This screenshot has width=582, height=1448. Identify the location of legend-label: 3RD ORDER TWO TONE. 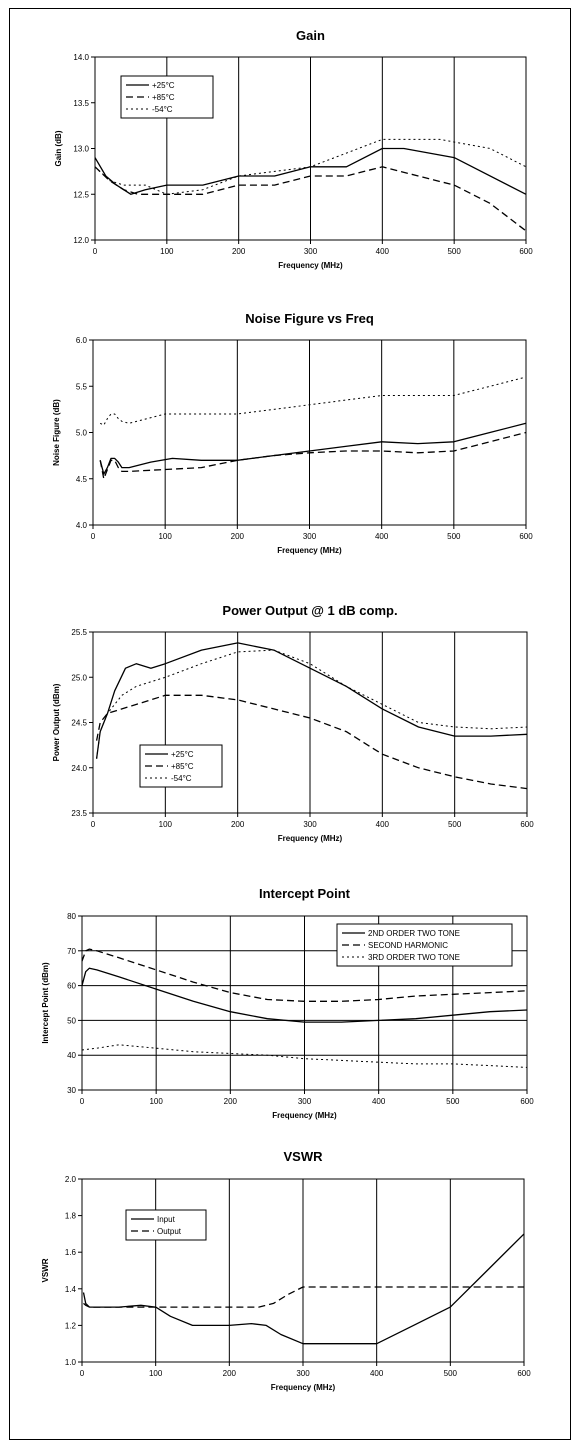
(414, 957).